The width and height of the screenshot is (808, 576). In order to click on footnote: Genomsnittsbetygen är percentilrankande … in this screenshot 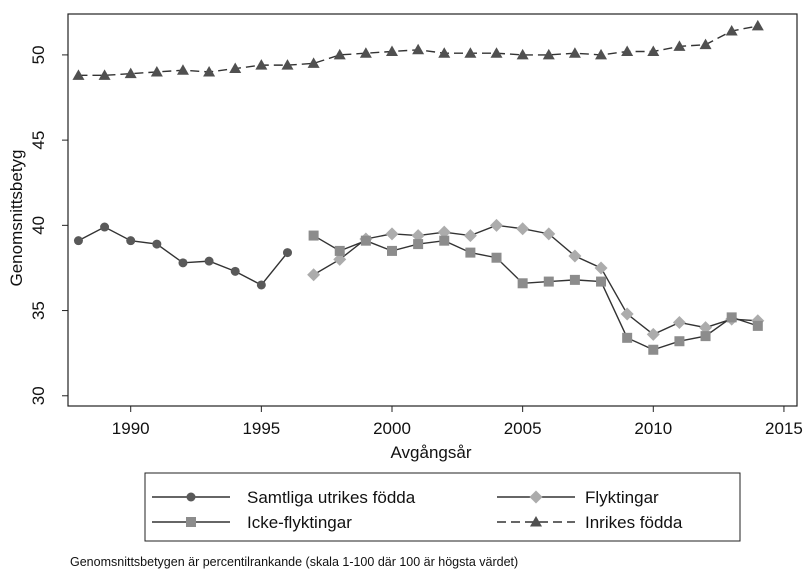, I will do `click(294, 562)`.